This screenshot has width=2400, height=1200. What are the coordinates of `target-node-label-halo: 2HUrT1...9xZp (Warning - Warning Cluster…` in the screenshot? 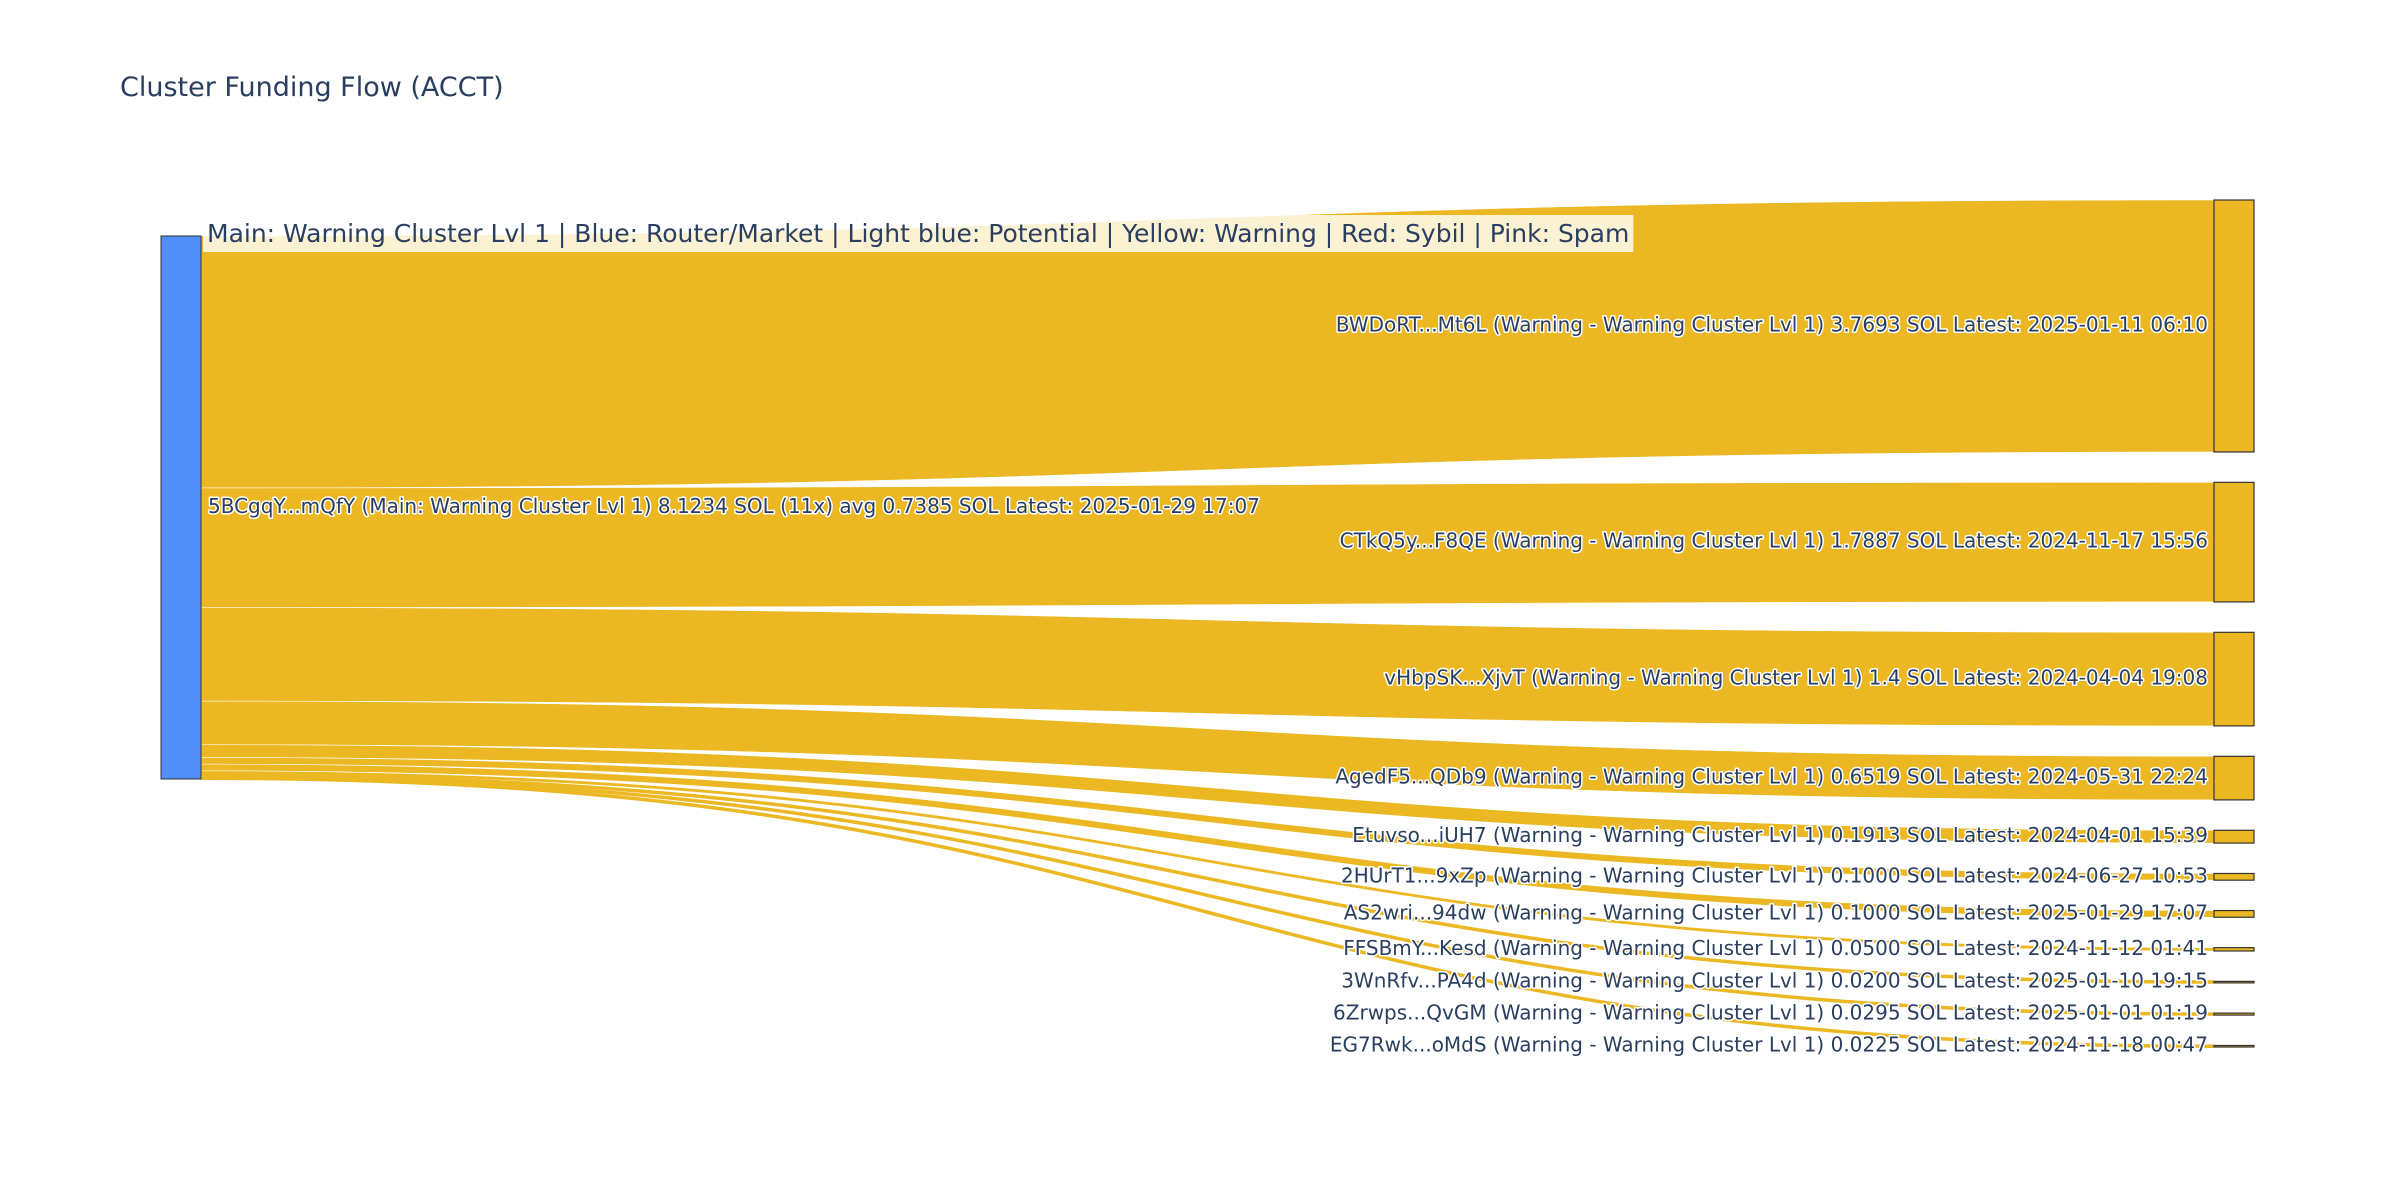 It's located at (1774, 875).